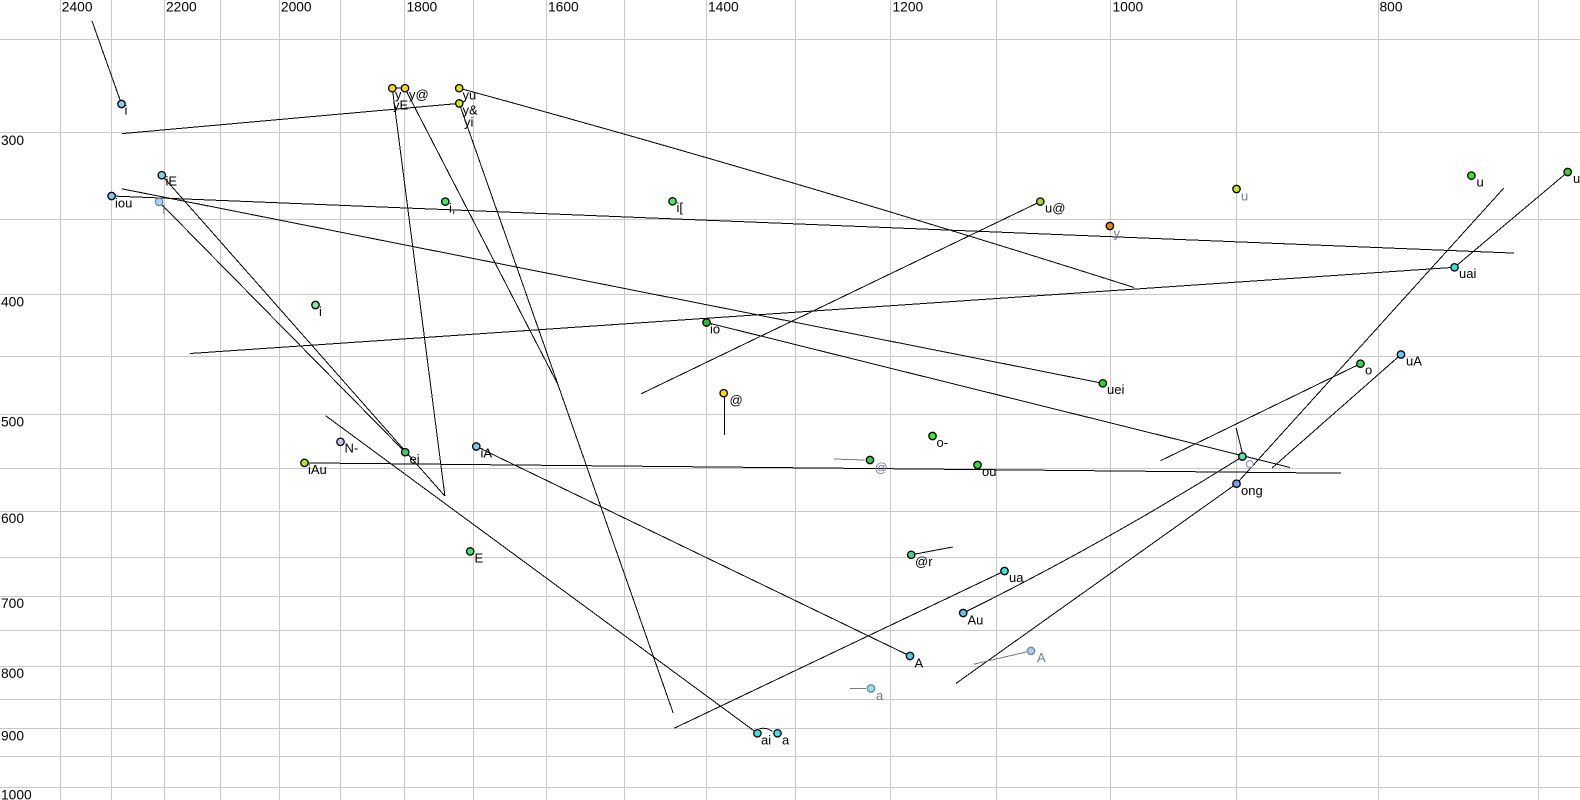 This screenshot has height=800, width=1580. What do you see at coordinates (181, 7) in the screenshot?
I see `svg-text: 2200` at bounding box center [181, 7].